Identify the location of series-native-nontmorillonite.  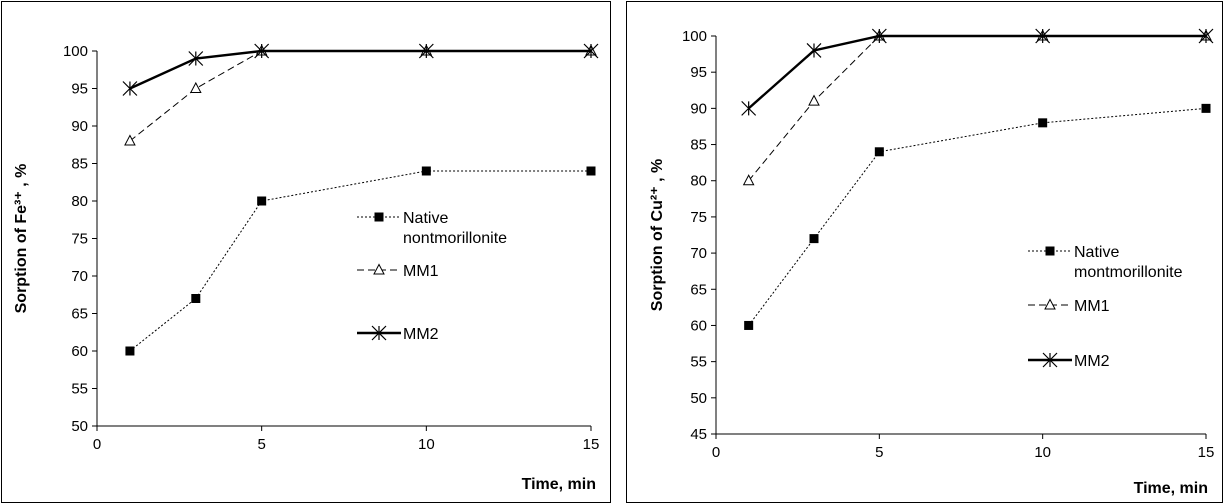
(360, 261).